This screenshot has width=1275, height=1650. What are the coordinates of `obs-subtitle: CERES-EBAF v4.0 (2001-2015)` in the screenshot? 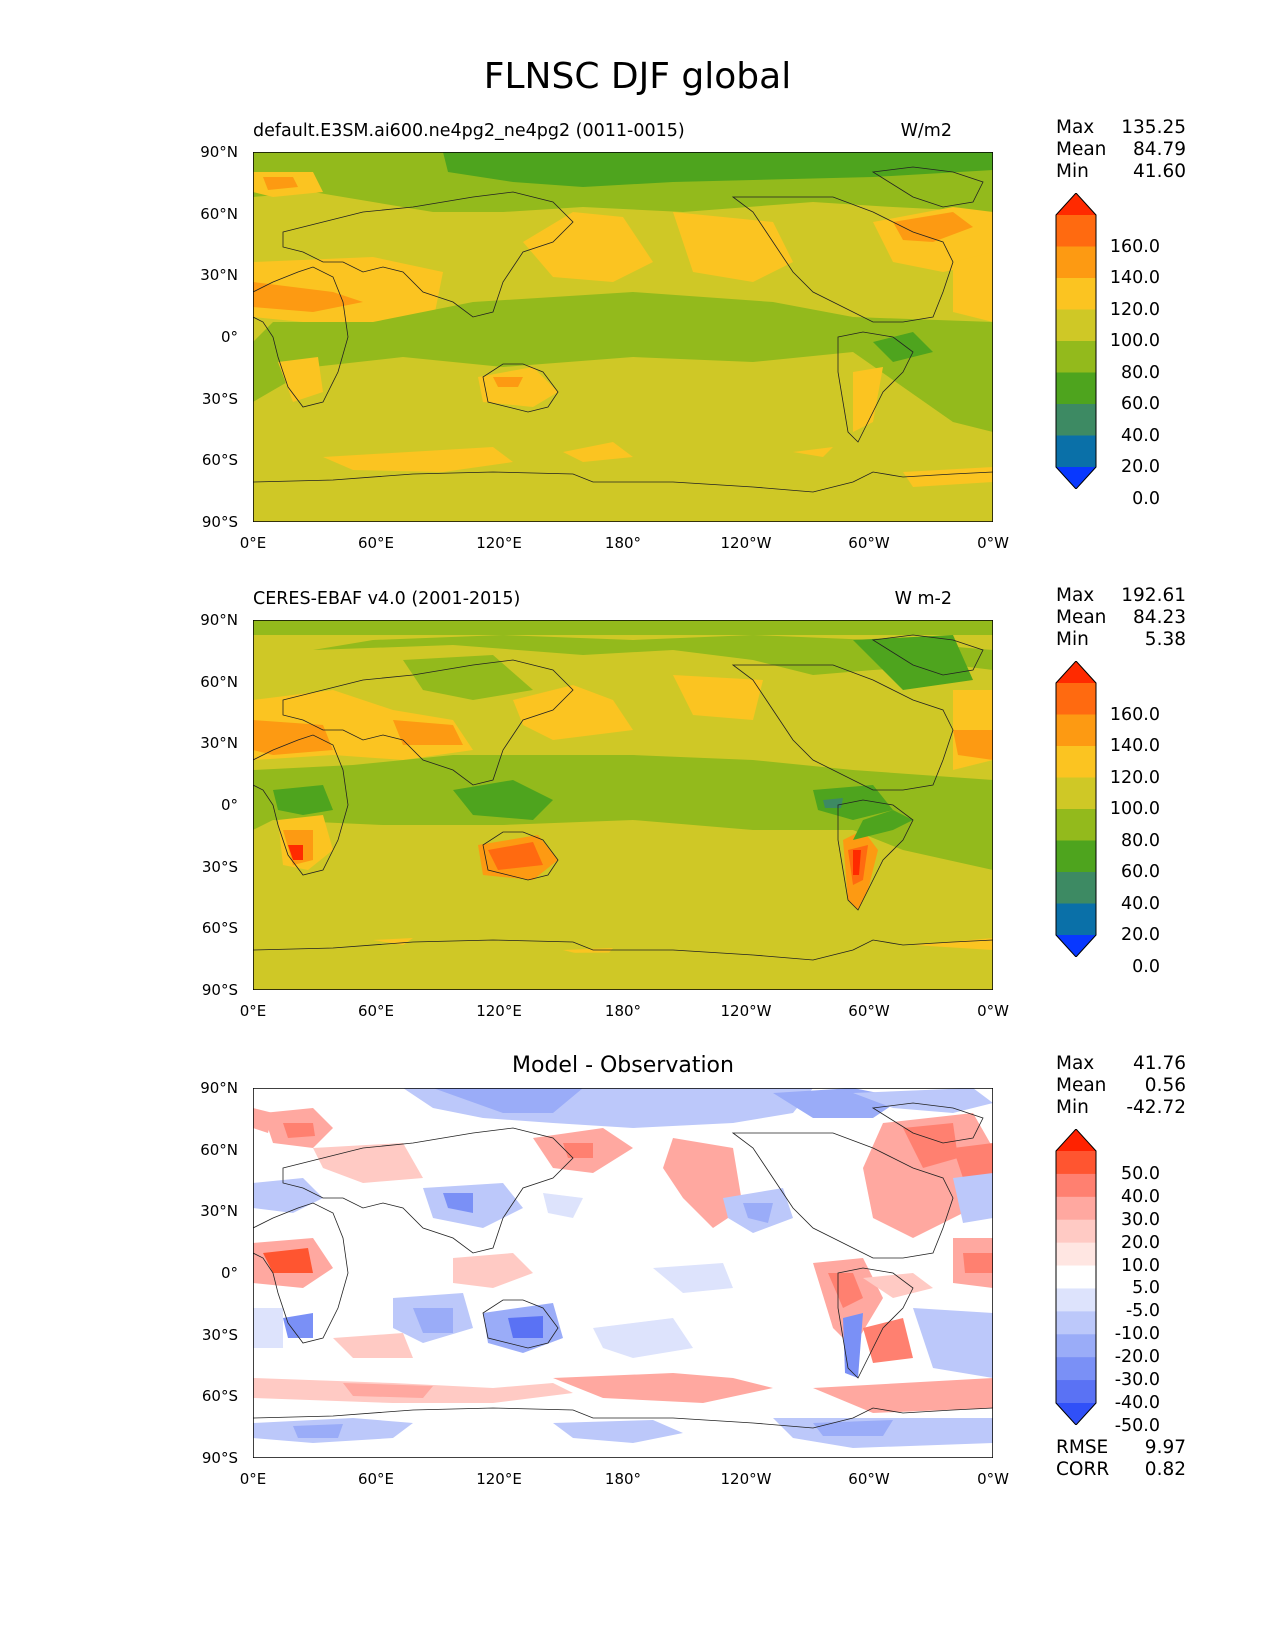 It's located at (387, 599).